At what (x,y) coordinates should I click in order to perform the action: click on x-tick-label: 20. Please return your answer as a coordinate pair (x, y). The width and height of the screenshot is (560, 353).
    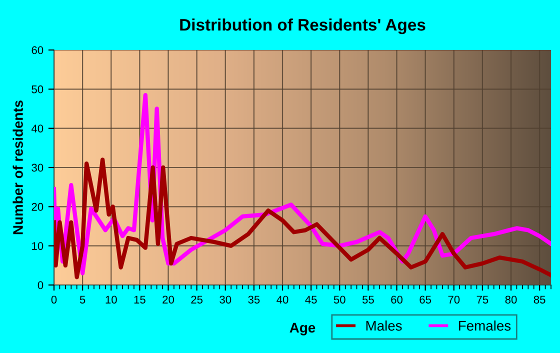
    Looking at the image, I should click on (168, 300).